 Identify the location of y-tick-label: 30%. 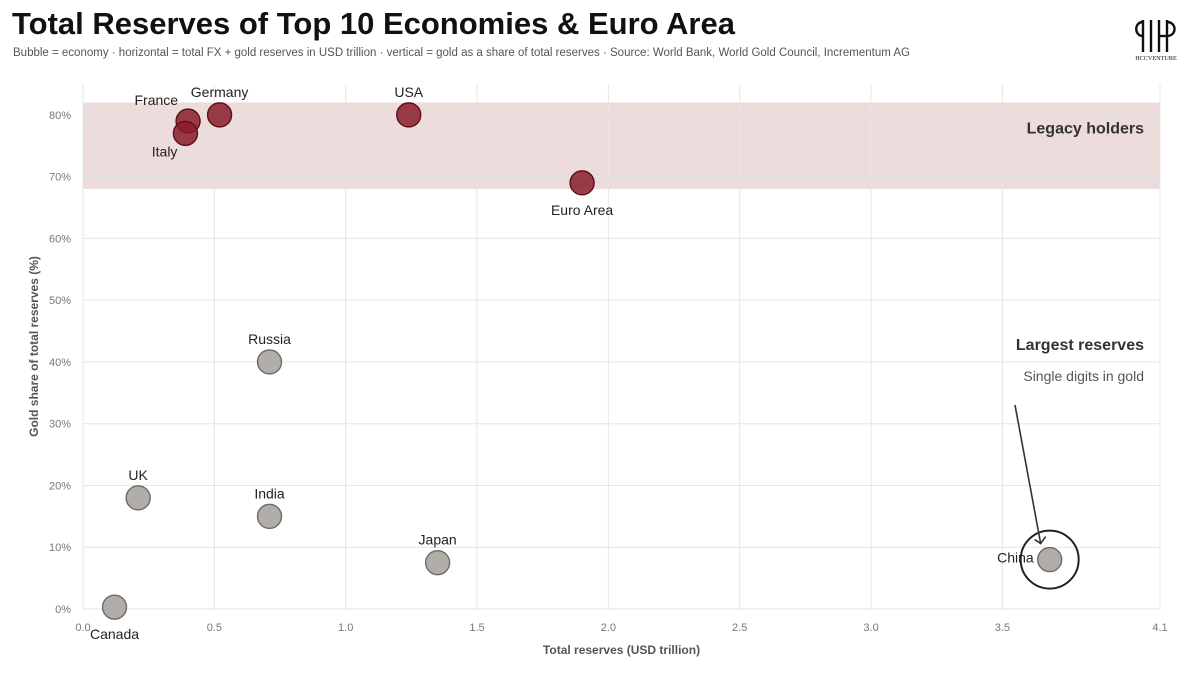
(60, 425).